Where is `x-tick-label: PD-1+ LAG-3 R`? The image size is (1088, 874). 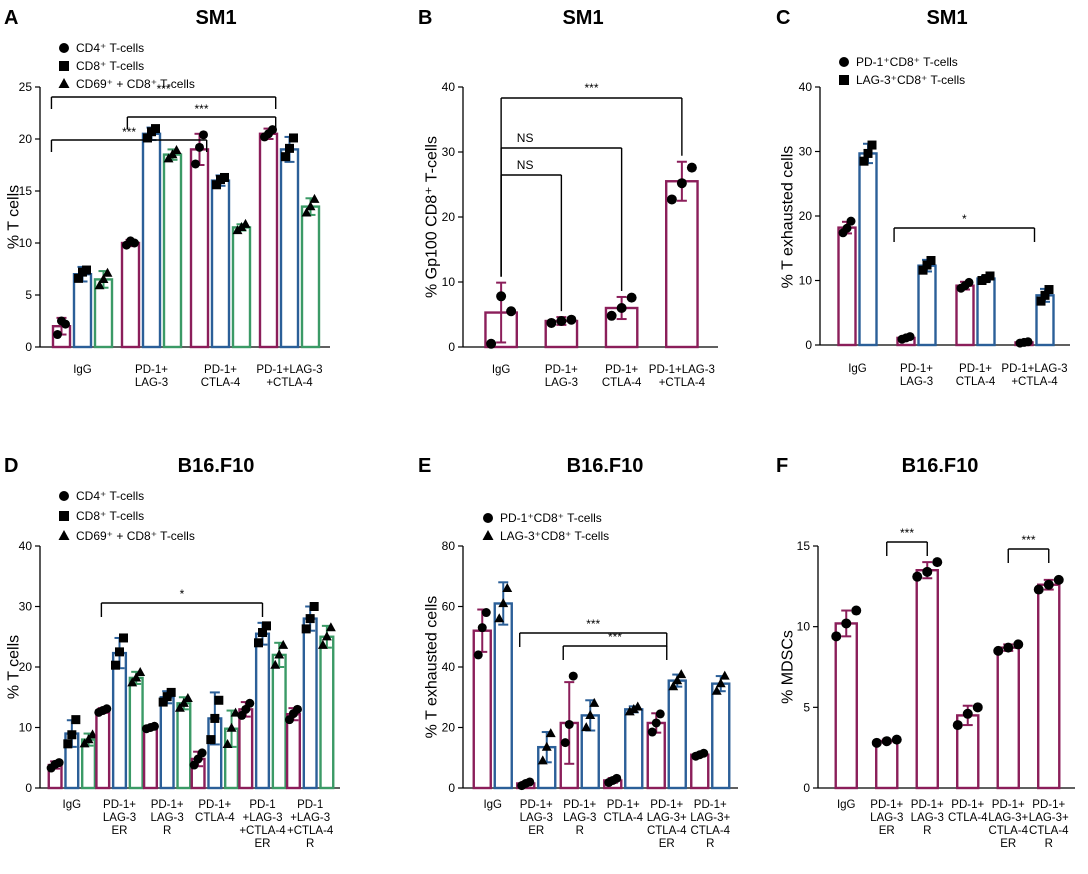 x-tick-label: PD-1+ LAG-3 R is located at coordinates (927, 818).